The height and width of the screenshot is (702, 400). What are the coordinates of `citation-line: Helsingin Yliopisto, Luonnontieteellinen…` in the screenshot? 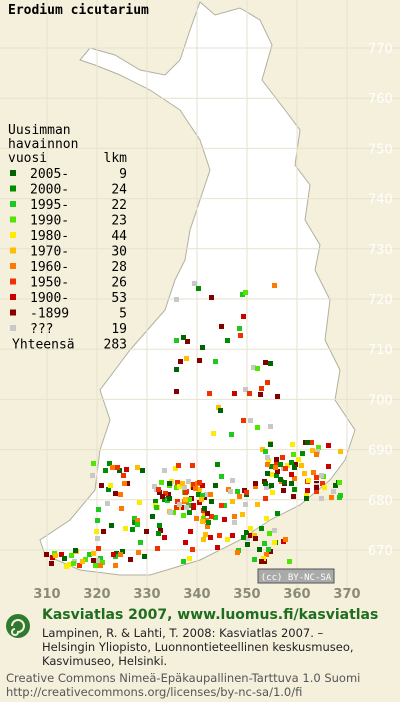 It's located at (198, 647).